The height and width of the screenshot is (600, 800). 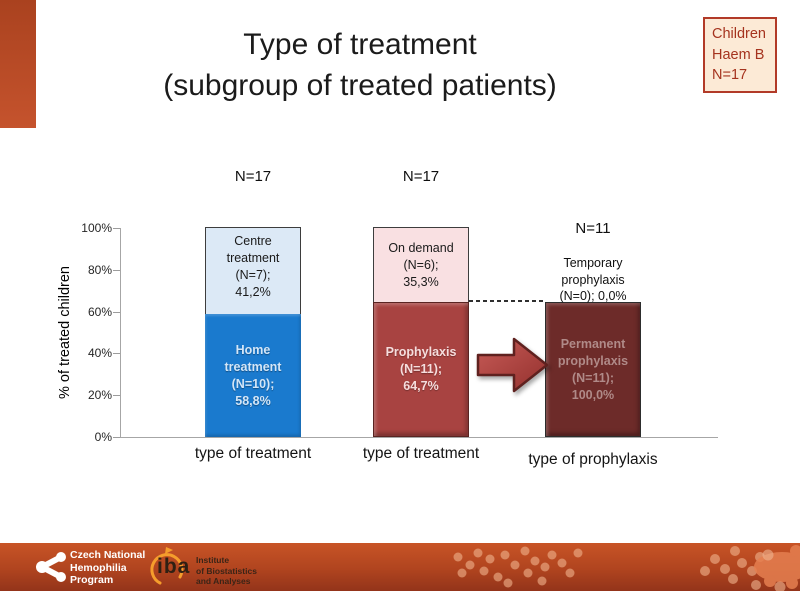 What do you see at coordinates (99, 353) in the screenshot?
I see `y-tick-label-40: 40%` at bounding box center [99, 353].